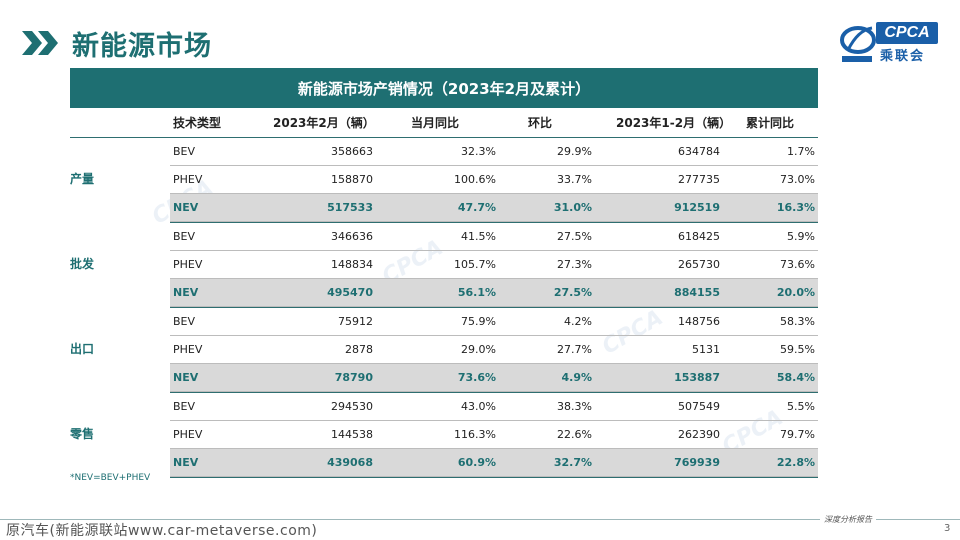 This screenshot has height=540, width=960. What do you see at coordinates (476, 207) in the screenshot?
I see `cell-yoy: 47.7%` at bounding box center [476, 207].